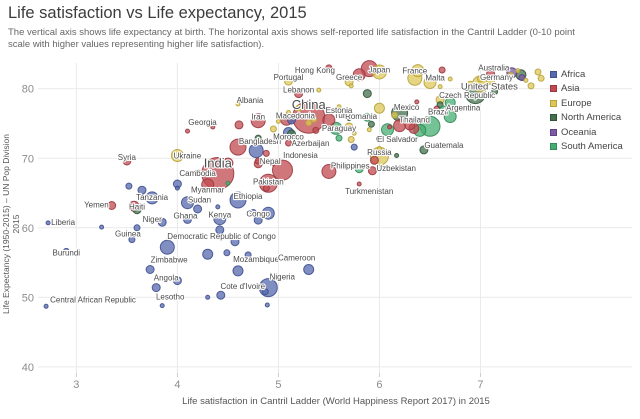 This screenshot has height=419, width=640. I want to click on data-point-zimbabwe, so click(150, 269).